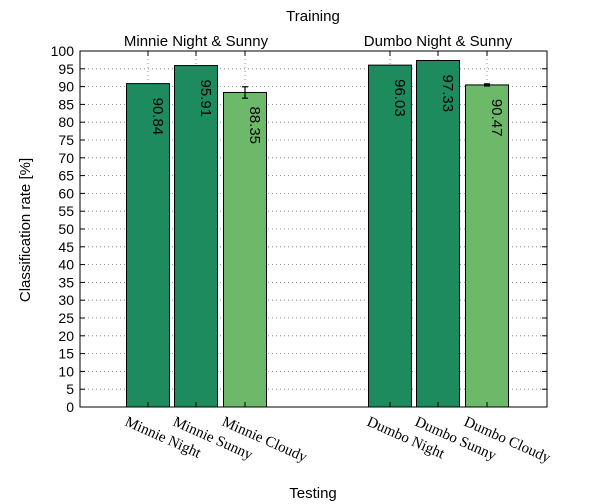  What do you see at coordinates (66, 158) in the screenshot?
I see `y-tick-label: 70` at bounding box center [66, 158].